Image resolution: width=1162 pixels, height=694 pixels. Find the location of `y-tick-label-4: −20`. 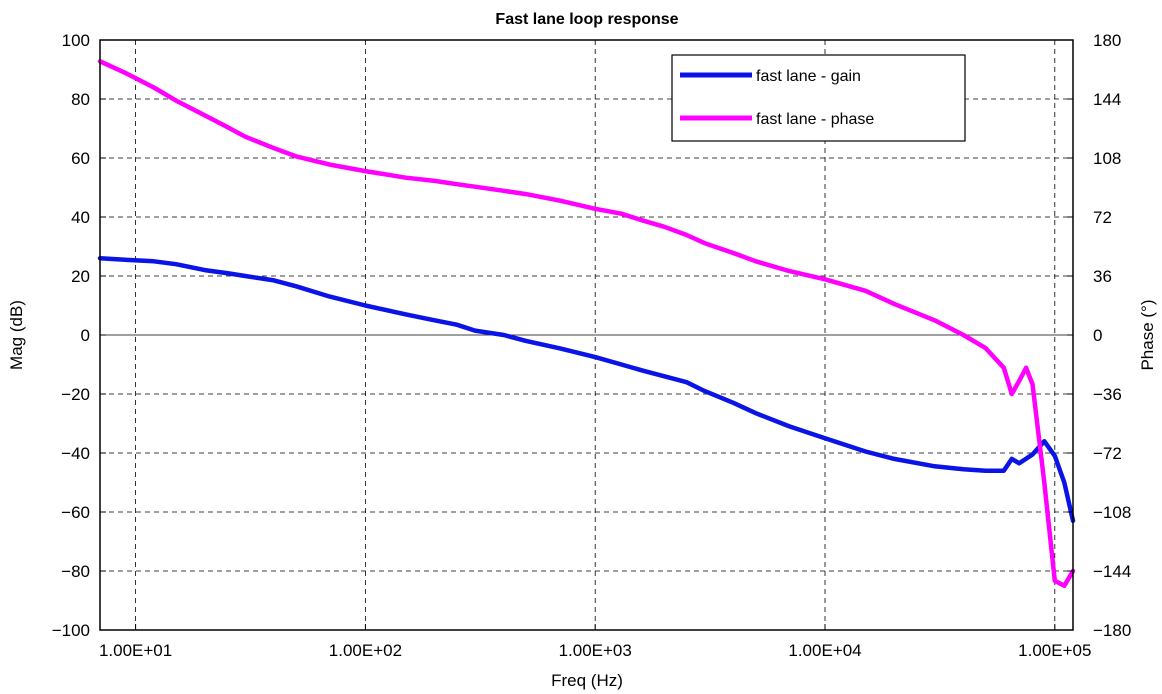

y-tick-label-4: −20 is located at coordinates (75, 394).